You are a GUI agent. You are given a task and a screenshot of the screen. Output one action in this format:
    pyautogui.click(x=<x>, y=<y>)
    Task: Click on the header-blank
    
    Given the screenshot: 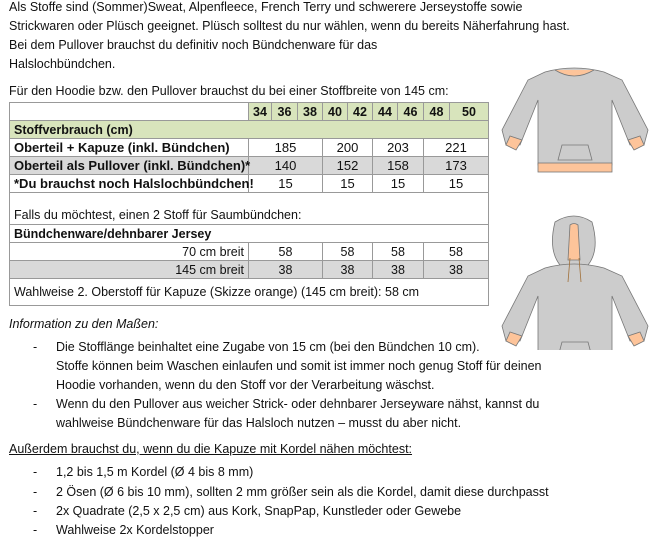 What is the action you would take?
    pyautogui.click(x=129, y=111)
    